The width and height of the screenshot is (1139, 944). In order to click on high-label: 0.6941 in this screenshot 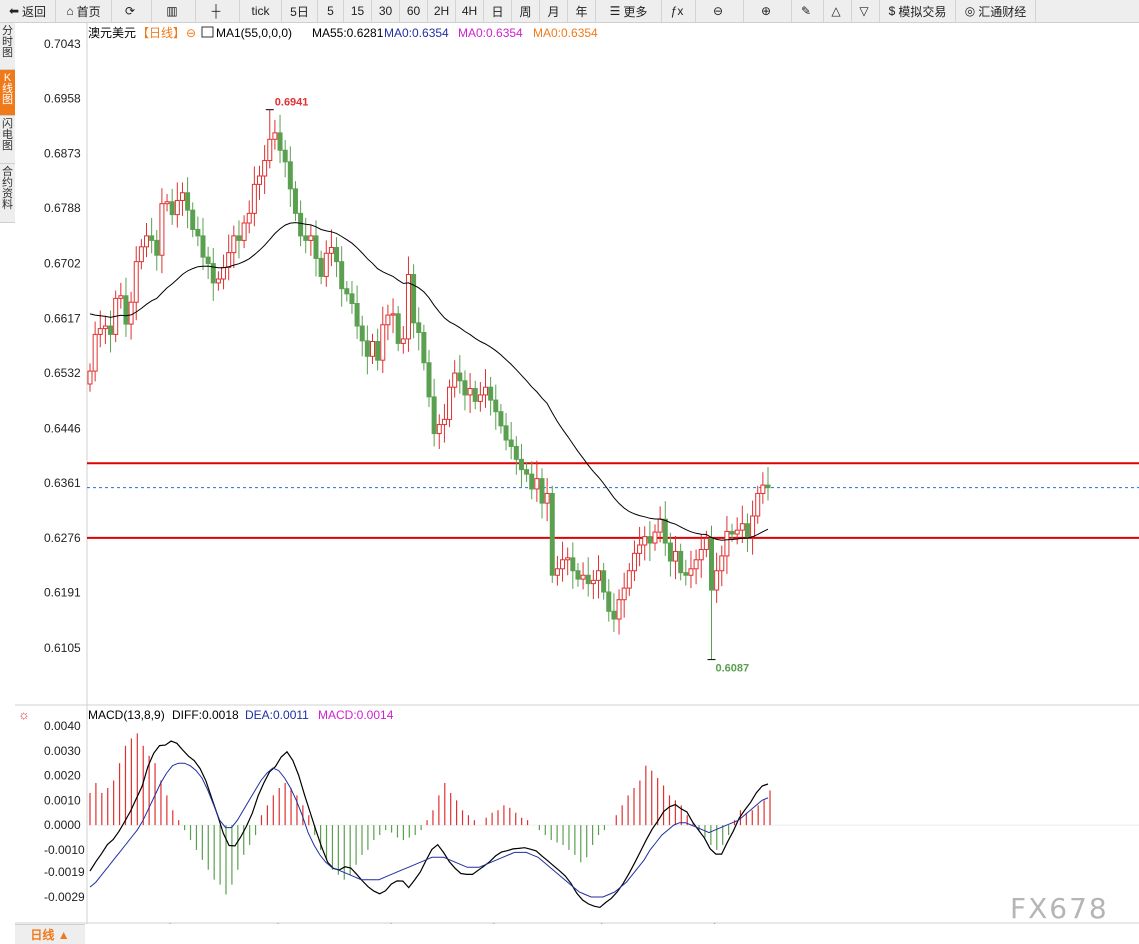, I will do `click(292, 103)`.